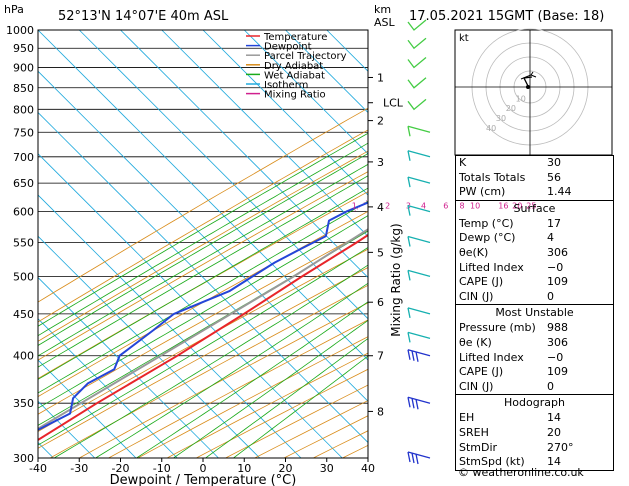 The width and height of the screenshot is (629, 486). Describe the element at coordinates (463, 162) in the screenshot. I see `index-label: K` at that location.